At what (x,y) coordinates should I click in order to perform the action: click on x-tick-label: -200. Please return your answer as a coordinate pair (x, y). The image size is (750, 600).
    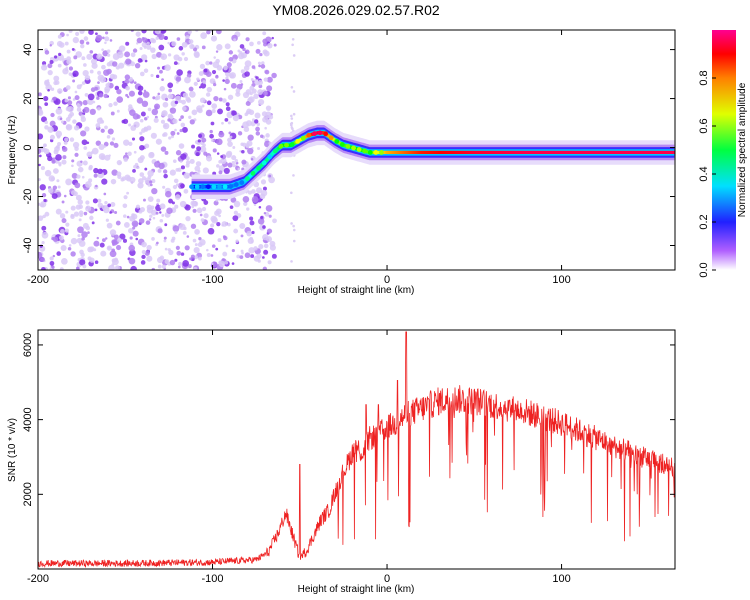
    Looking at the image, I should click on (38, 280).